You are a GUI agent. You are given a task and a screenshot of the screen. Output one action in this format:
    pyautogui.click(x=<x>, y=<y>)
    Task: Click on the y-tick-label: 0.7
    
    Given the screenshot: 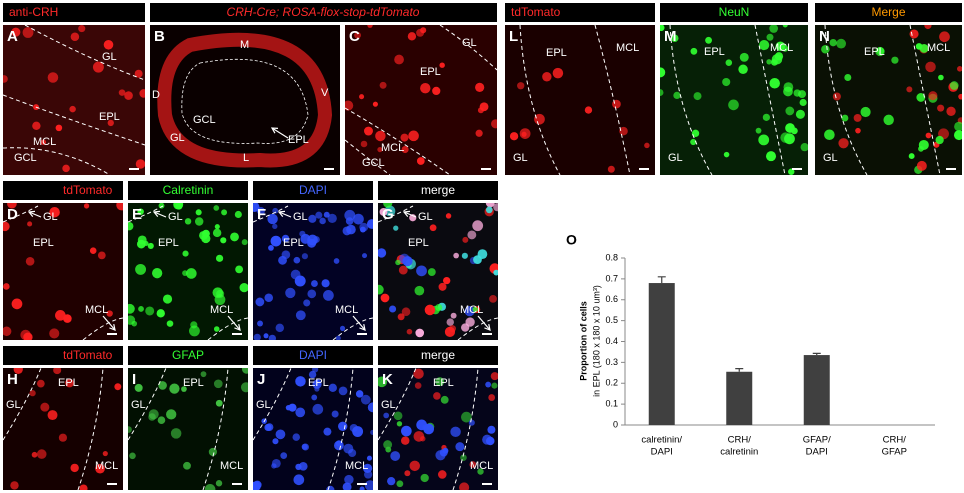 What is the action you would take?
    pyautogui.click(x=611, y=278)
    